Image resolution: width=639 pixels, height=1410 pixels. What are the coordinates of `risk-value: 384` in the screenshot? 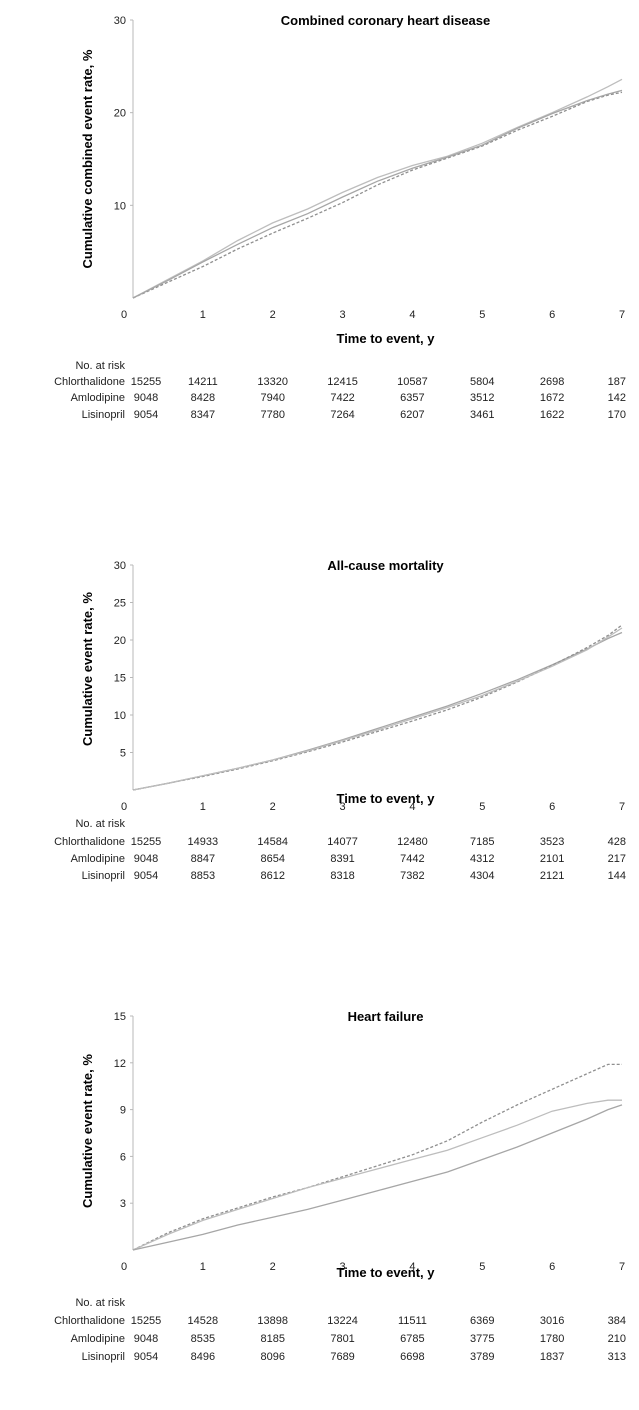 It's located at (617, 1321).